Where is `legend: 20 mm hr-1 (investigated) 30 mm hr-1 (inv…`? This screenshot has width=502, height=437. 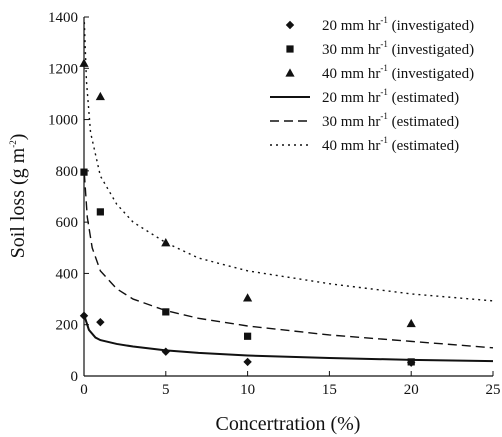
legend: 20 mm hr-1 (investigated) 30 mm hr-1 (inv… is located at coordinates (372, 84).